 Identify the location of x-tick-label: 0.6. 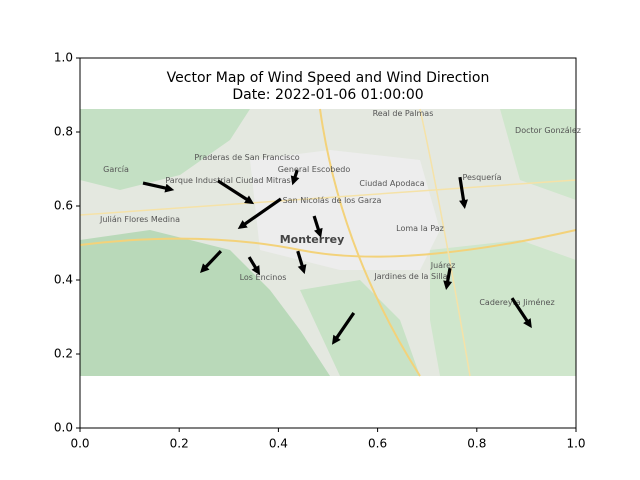
(377, 444).